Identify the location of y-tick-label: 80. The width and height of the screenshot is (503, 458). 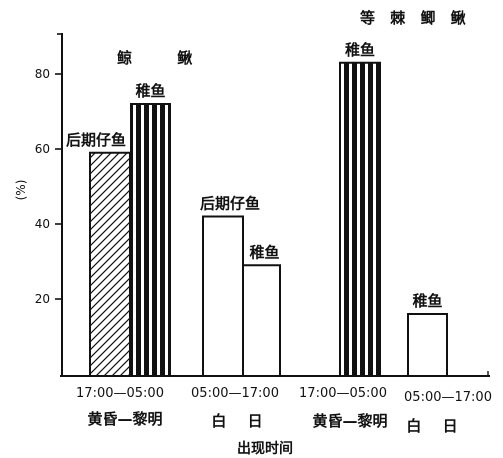
(42, 74).